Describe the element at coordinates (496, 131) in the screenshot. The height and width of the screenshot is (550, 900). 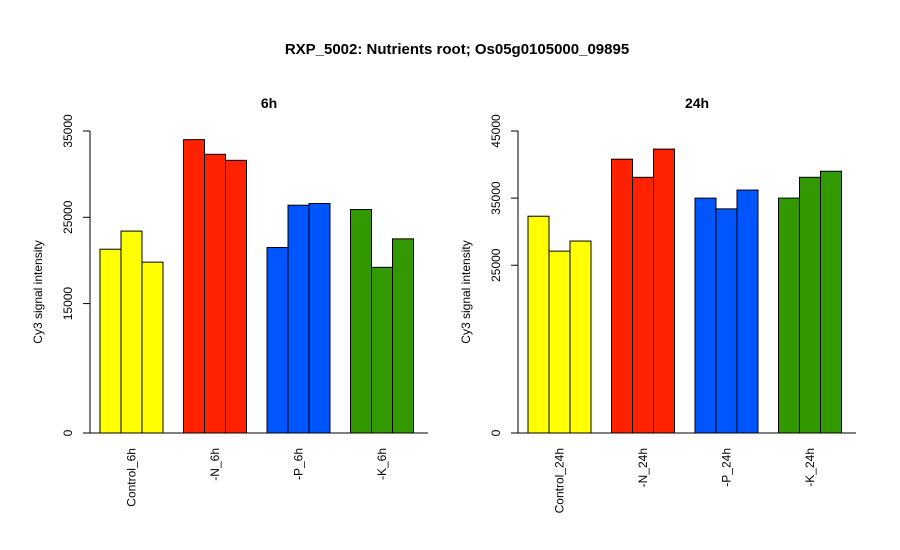
I see `y-tick-label: 45000` at that location.